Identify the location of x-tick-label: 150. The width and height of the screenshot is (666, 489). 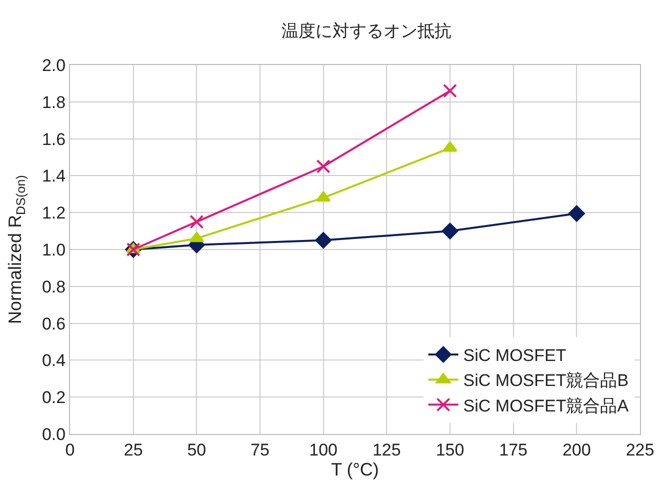
(450, 450).